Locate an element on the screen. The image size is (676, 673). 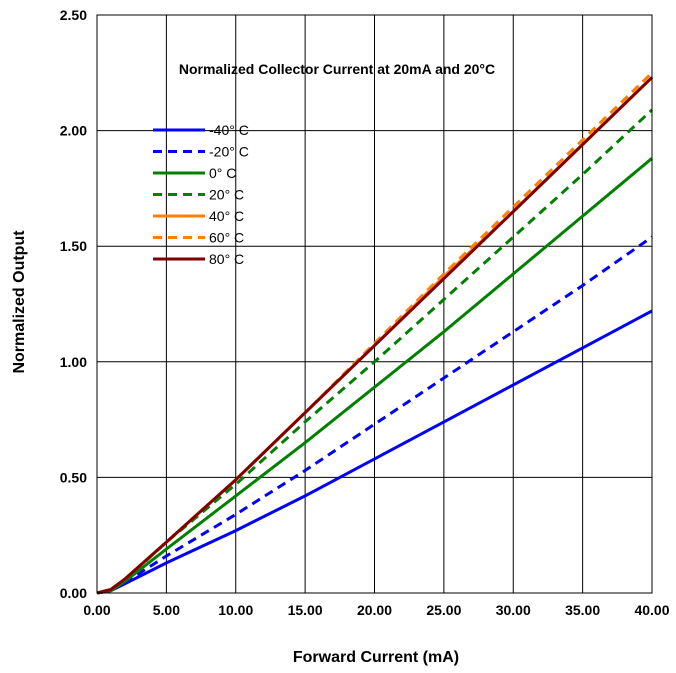
y-tick-label: 1.50 is located at coordinates (73, 246).